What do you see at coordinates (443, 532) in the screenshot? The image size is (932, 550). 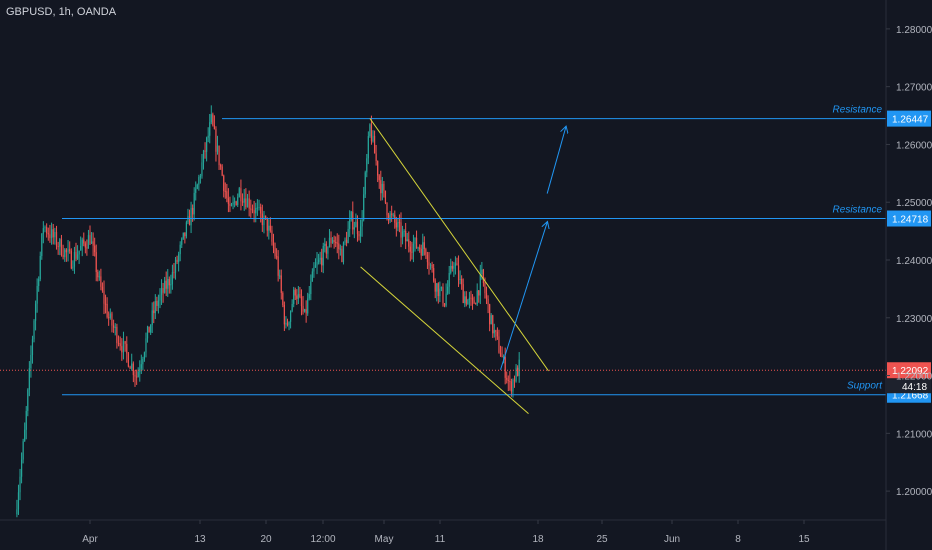 I see `time-axis: Apr 13 20 12:00 May 11 18 25 Jun 8 15` at bounding box center [443, 532].